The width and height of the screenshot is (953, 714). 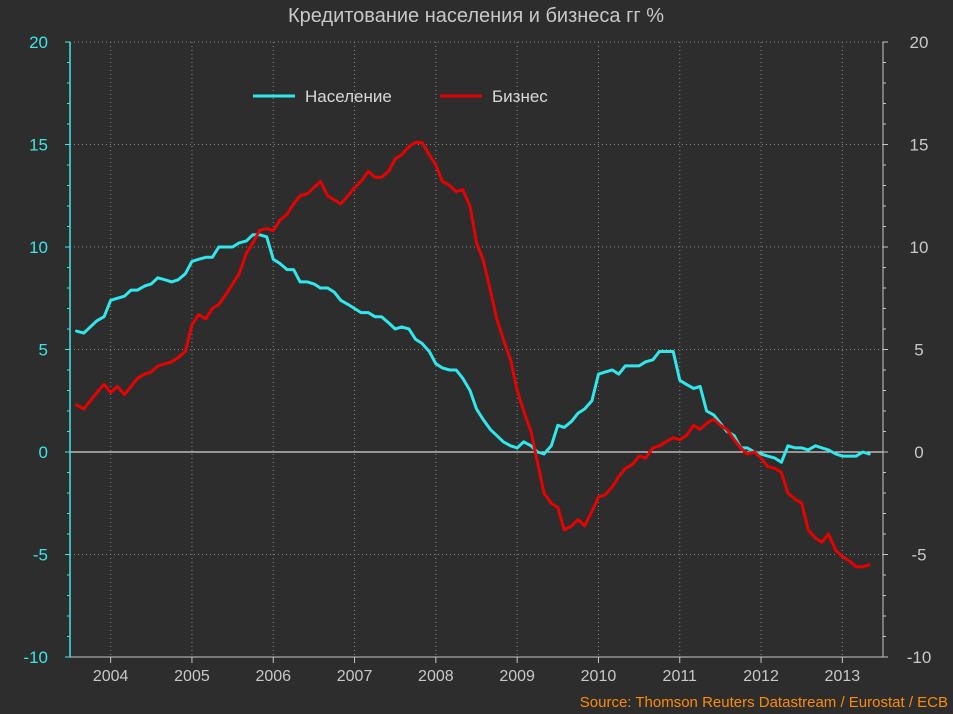 I want to click on x-tick-label: 2006, so click(x=273, y=676).